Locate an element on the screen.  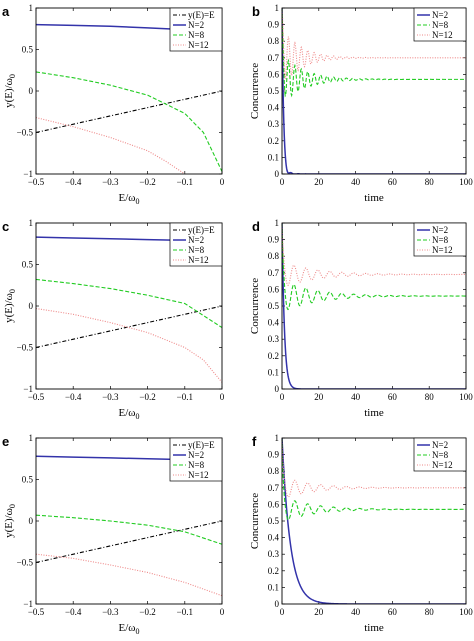
x-tick-label: −0.3 is located at coordinates (110, 397).